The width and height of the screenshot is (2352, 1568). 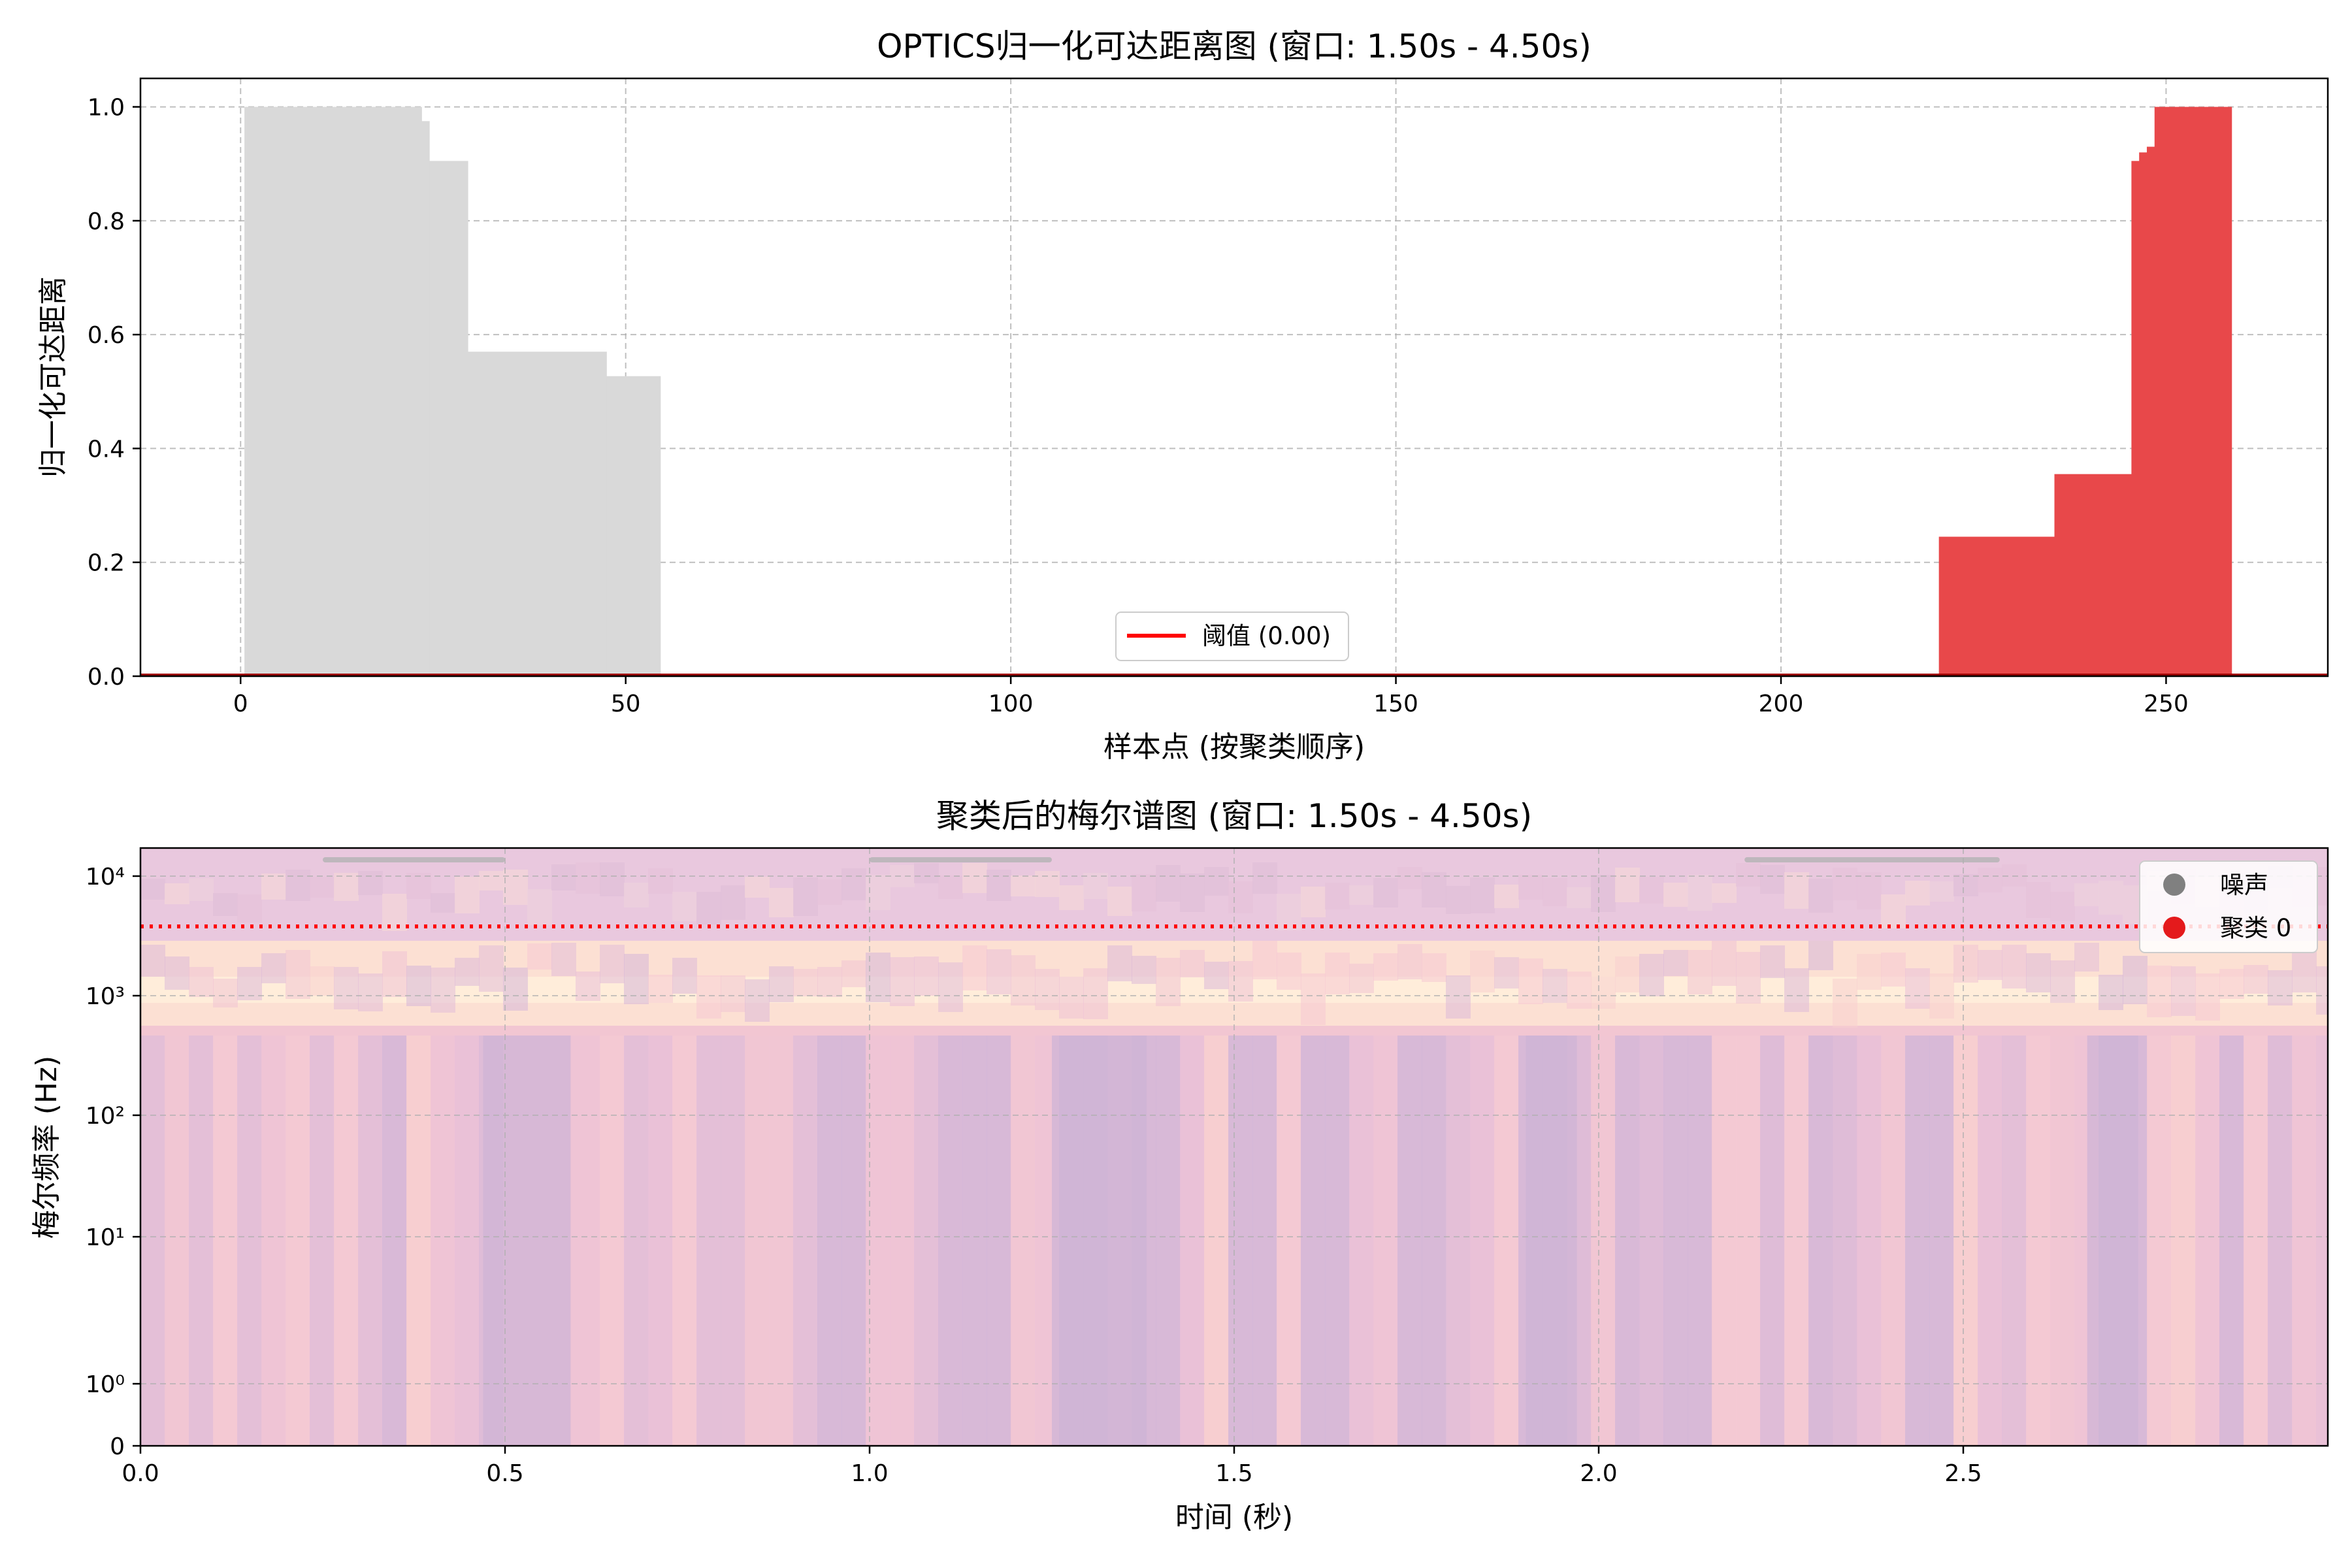 What do you see at coordinates (1395, 704) in the screenshot?
I see `chart1-x-tick-label: 150` at bounding box center [1395, 704].